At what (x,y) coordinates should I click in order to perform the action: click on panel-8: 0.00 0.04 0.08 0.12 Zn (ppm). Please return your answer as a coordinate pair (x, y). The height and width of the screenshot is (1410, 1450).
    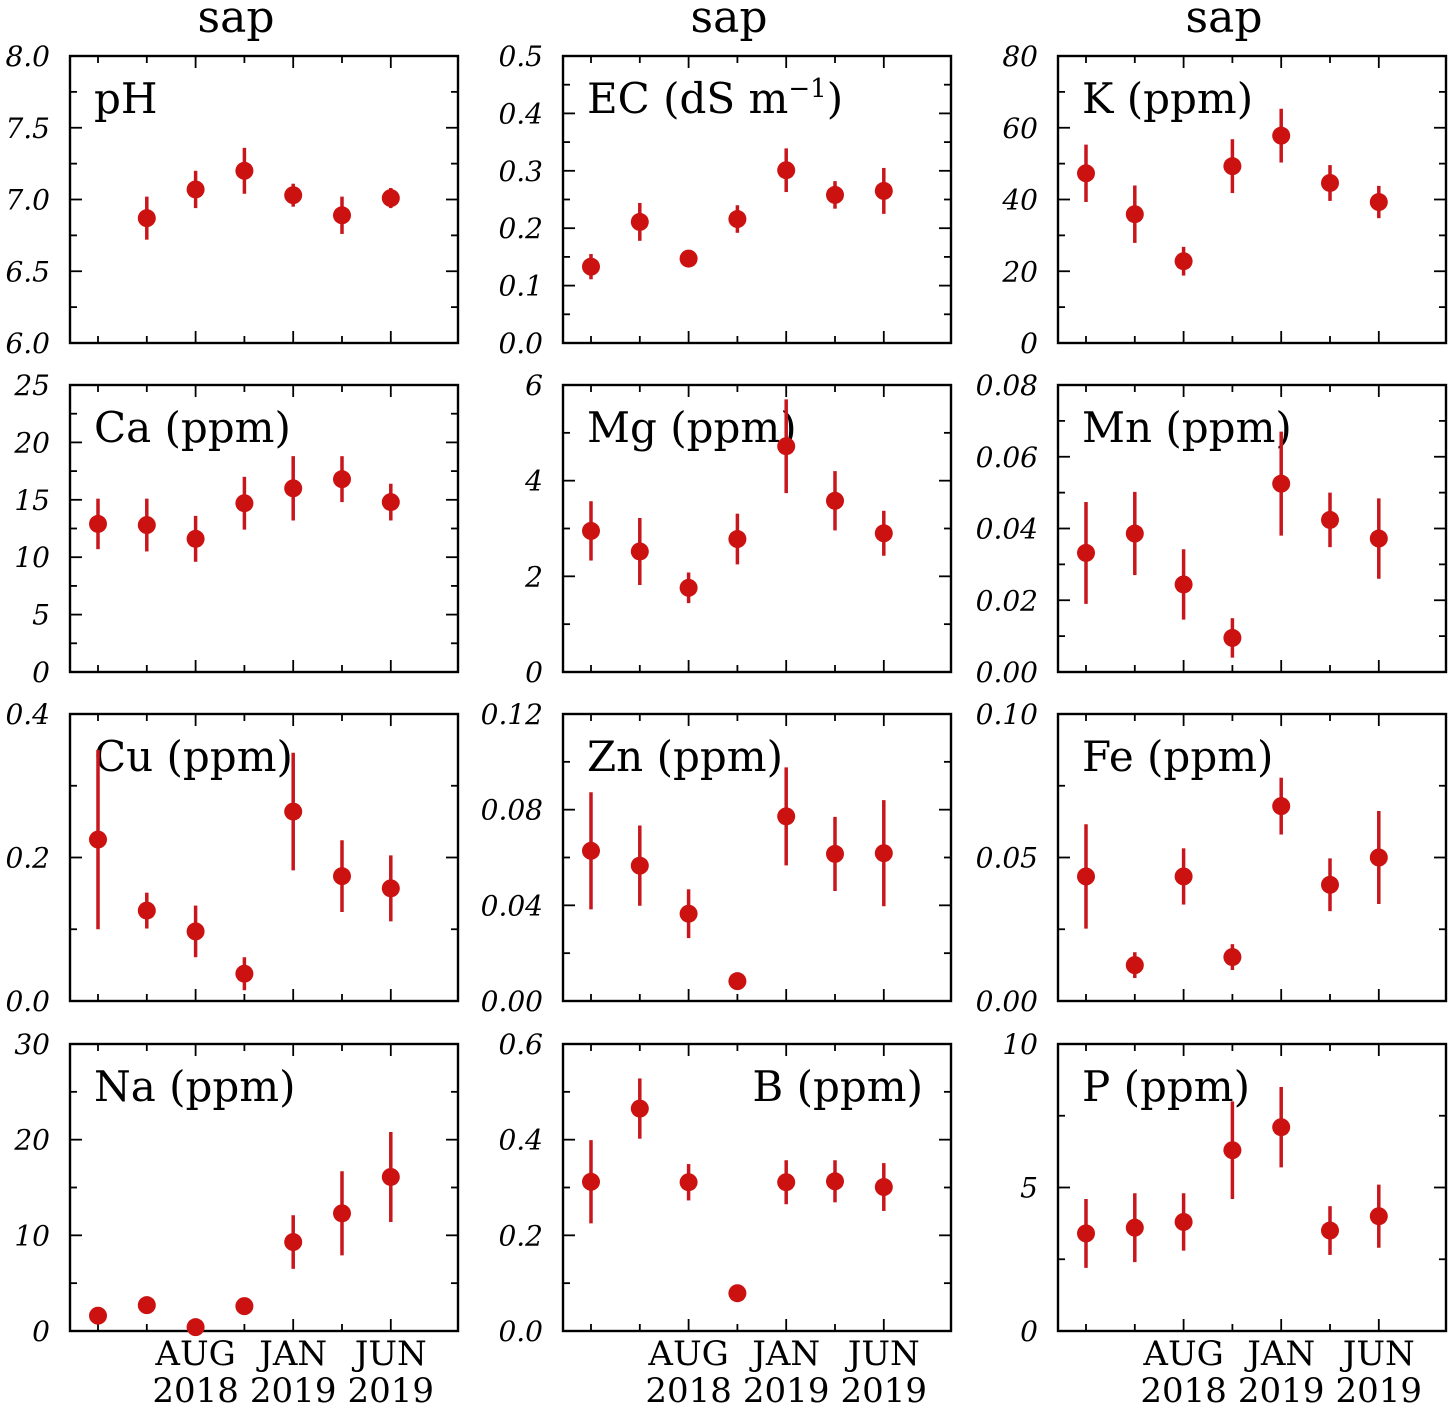
    Looking at the image, I should click on (717, 858).